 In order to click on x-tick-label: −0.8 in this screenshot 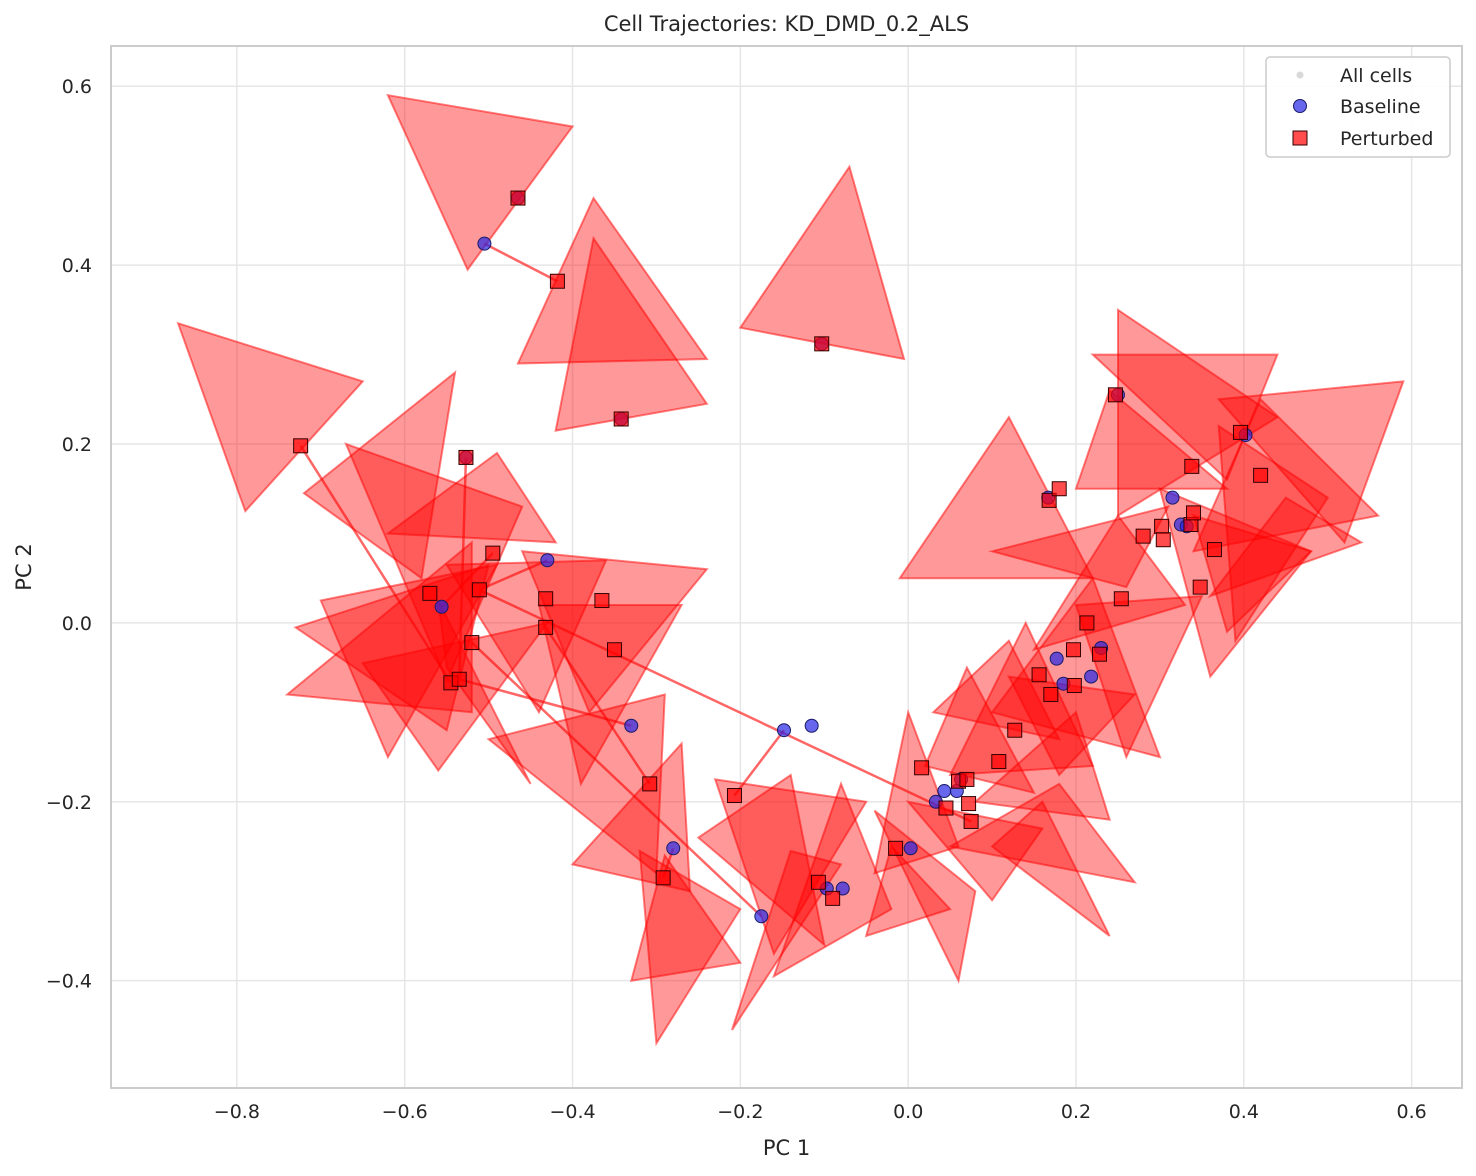, I will do `click(237, 1112)`.